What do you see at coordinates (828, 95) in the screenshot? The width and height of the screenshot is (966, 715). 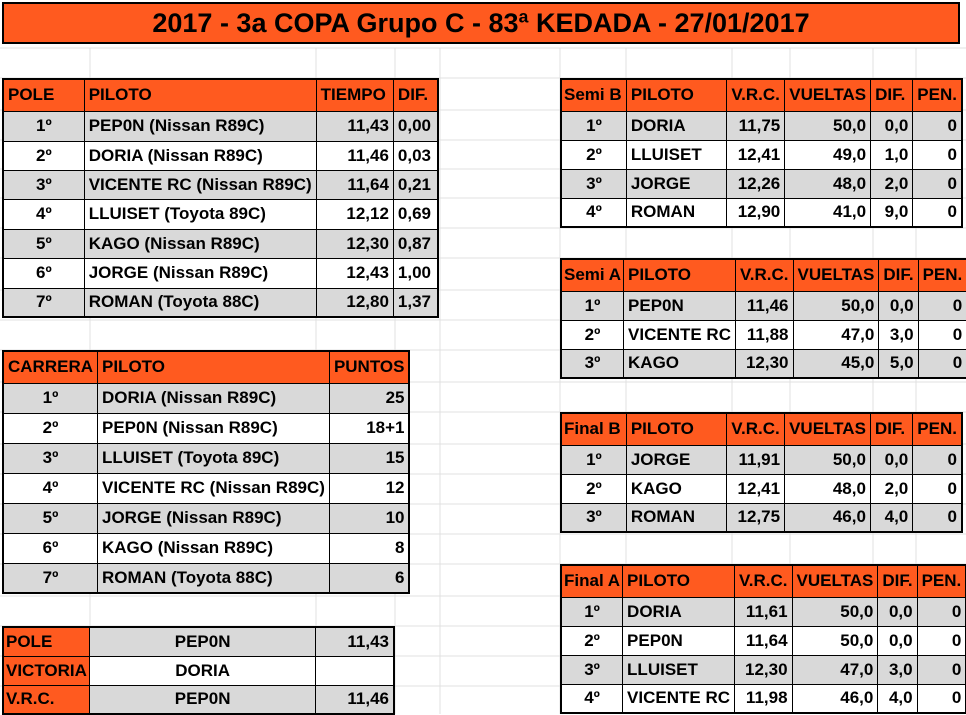 I see `heat-header-cell: VUELTAS` at bounding box center [828, 95].